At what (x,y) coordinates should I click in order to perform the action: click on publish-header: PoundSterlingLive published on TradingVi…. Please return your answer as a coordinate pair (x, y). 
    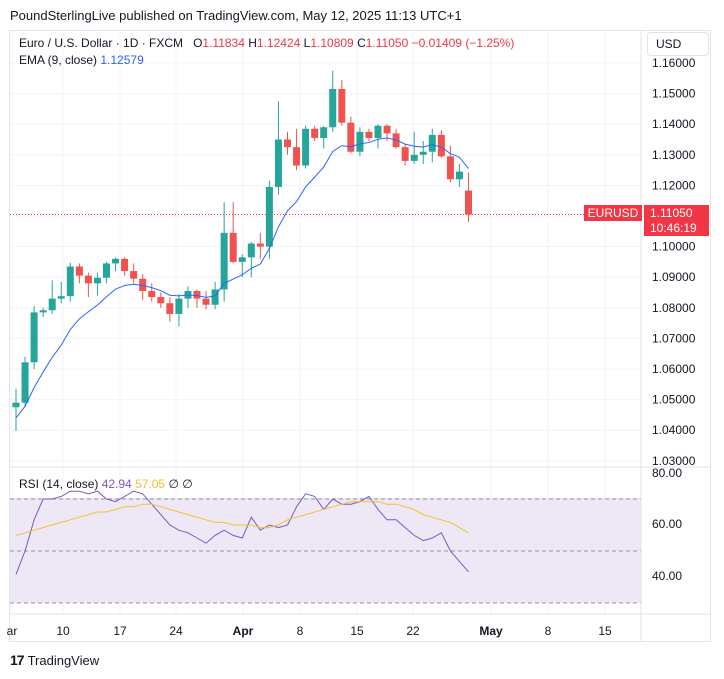
    Looking at the image, I should click on (236, 15).